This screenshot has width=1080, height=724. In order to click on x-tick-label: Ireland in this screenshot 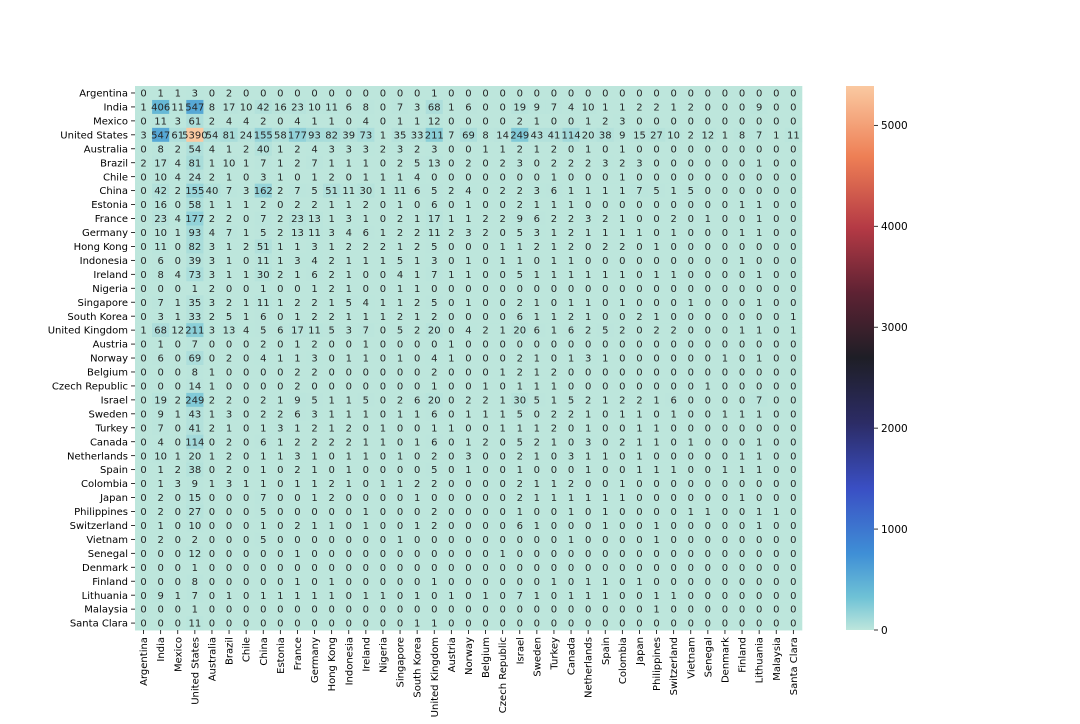, I will do `click(366, 654)`.